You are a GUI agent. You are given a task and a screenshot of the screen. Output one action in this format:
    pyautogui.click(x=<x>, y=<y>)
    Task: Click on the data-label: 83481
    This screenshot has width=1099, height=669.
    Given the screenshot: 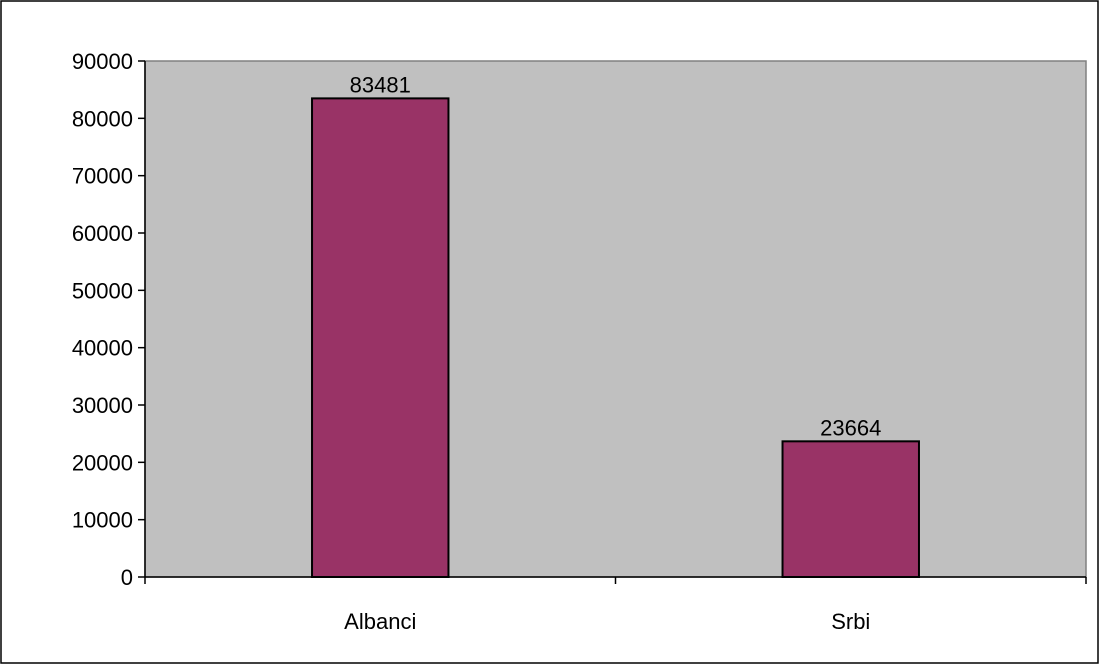 What is the action you would take?
    pyautogui.click(x=380, y=84)
    